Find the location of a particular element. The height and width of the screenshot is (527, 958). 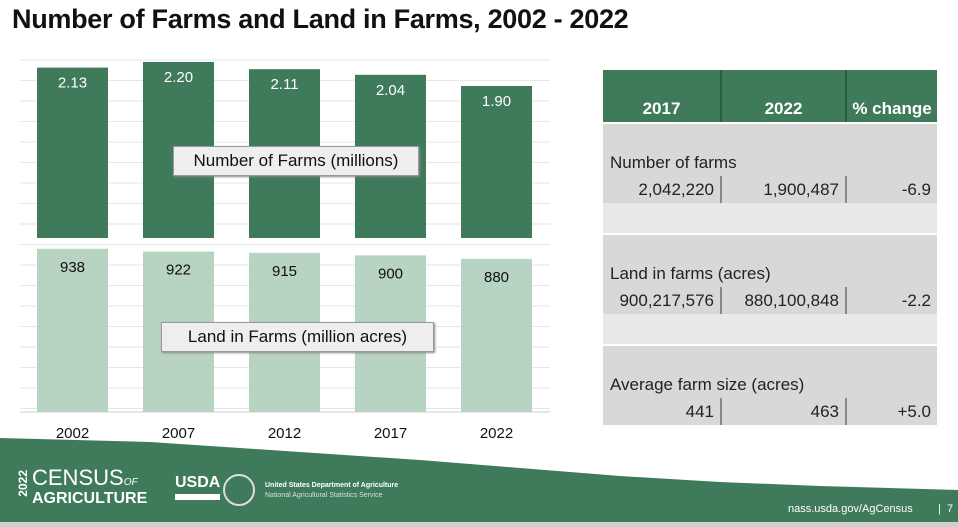

table-cell: -2.2 is located at coordinates (916, 300).